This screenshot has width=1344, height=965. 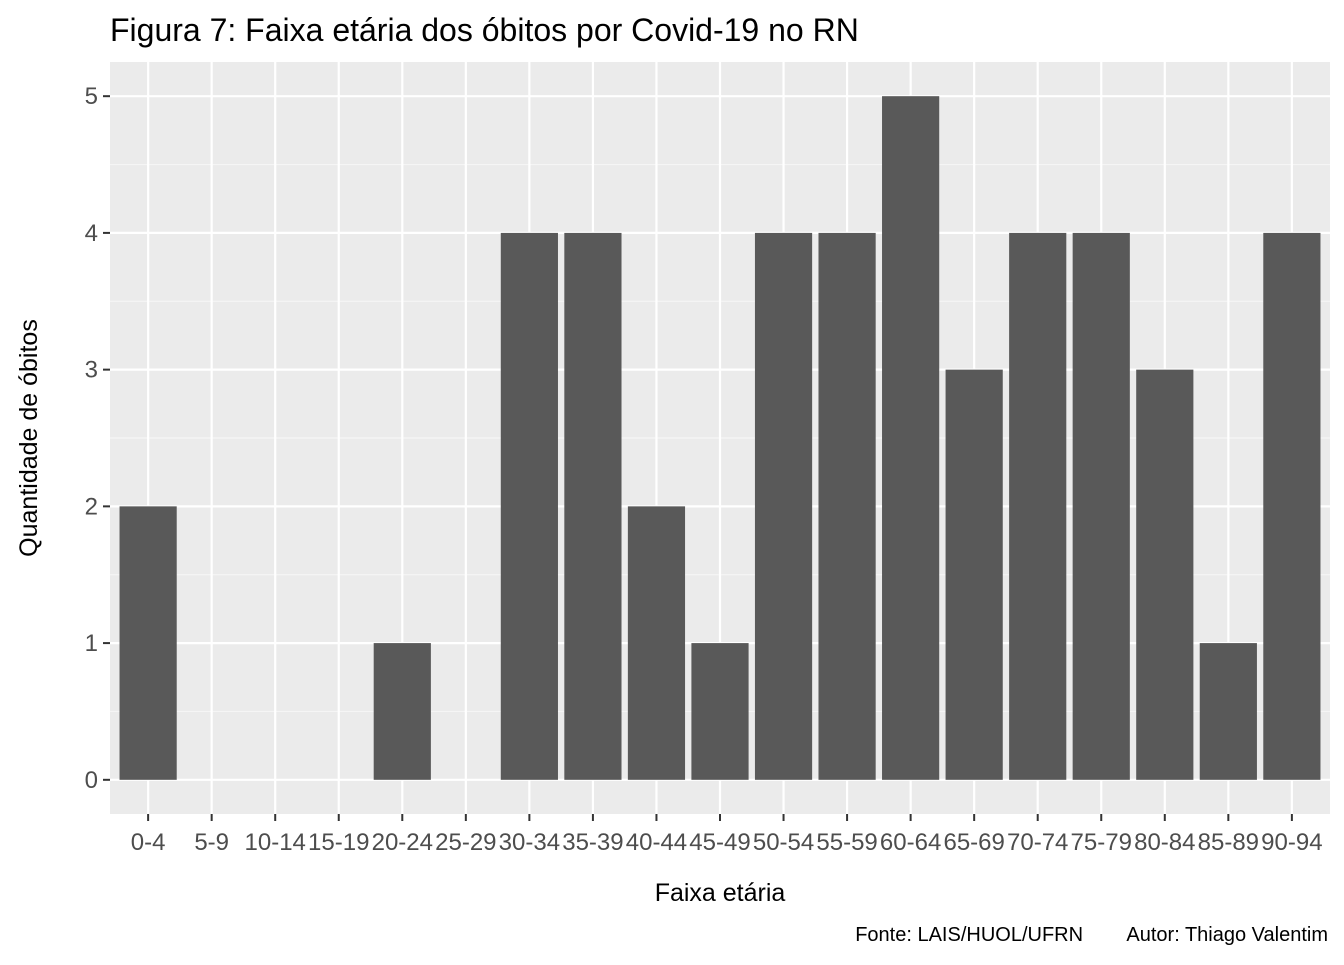 What do you see at coordinates (592, 842) in the screenshot?
I see `x-tick-label: 35-39` at bounding box center [592, 842].